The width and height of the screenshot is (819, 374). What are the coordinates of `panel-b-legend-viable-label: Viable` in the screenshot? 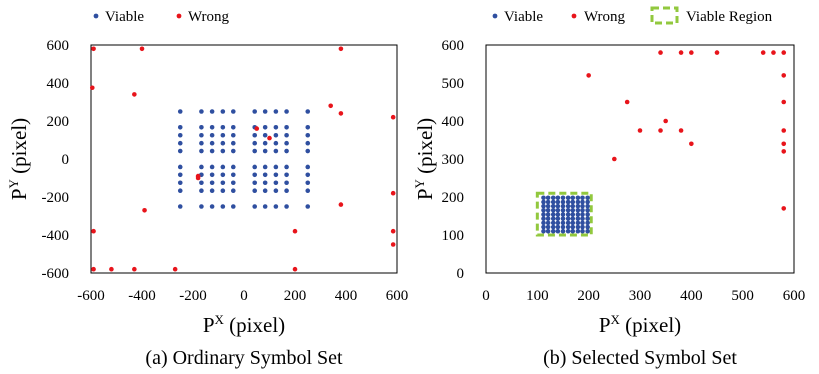 It's located at (523, 17).